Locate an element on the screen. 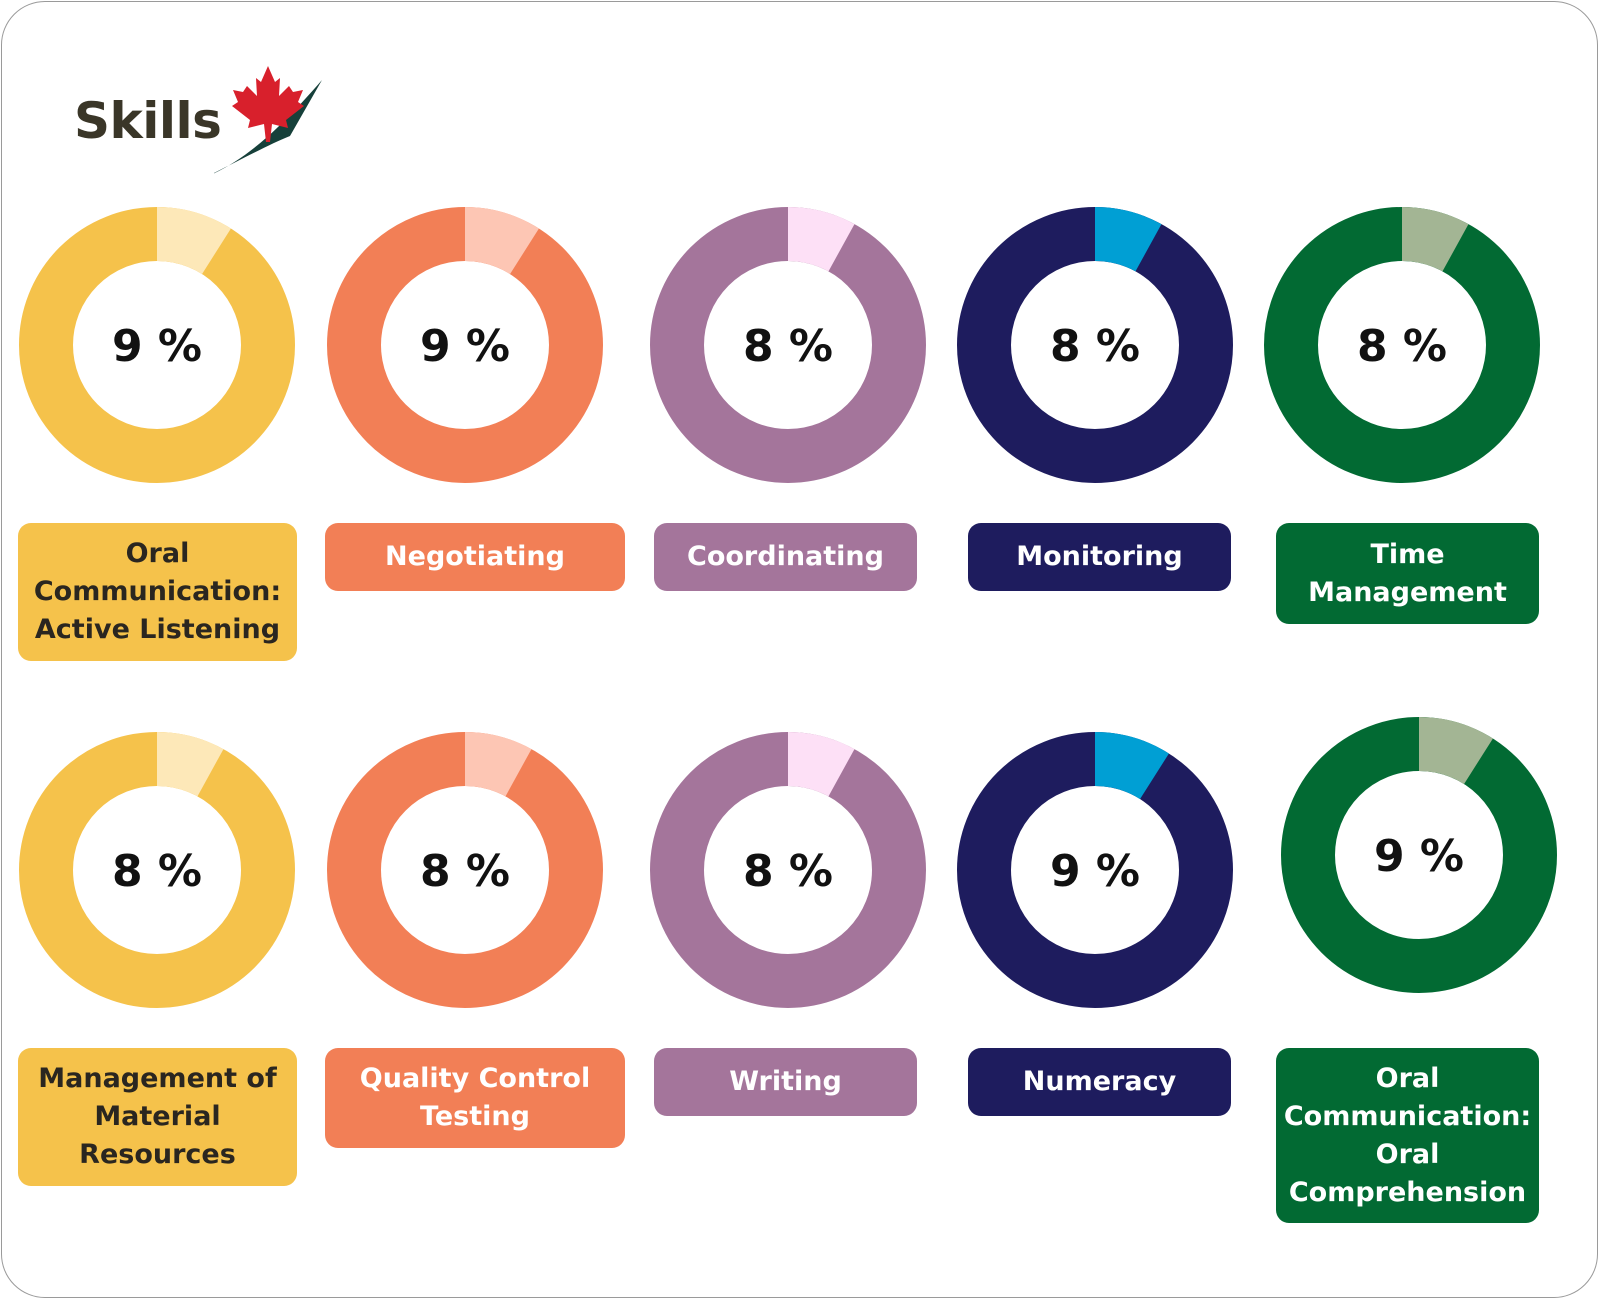  donut-chart-2: 9 % is located at coordinates (465, 345).